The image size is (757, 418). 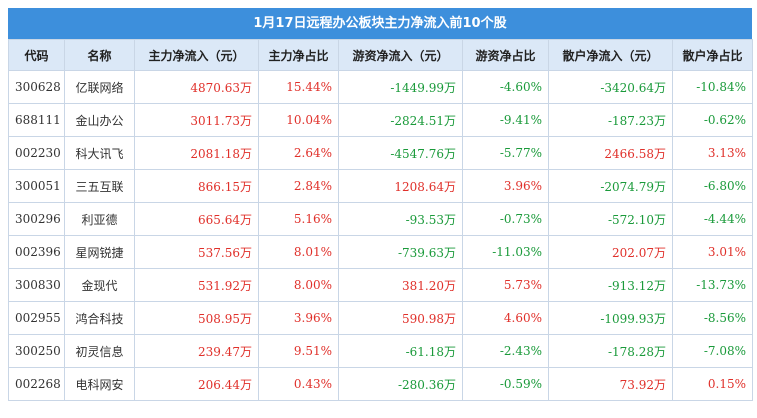 I want to click on table-cell: -0.59%, so click(x=505, y=384).